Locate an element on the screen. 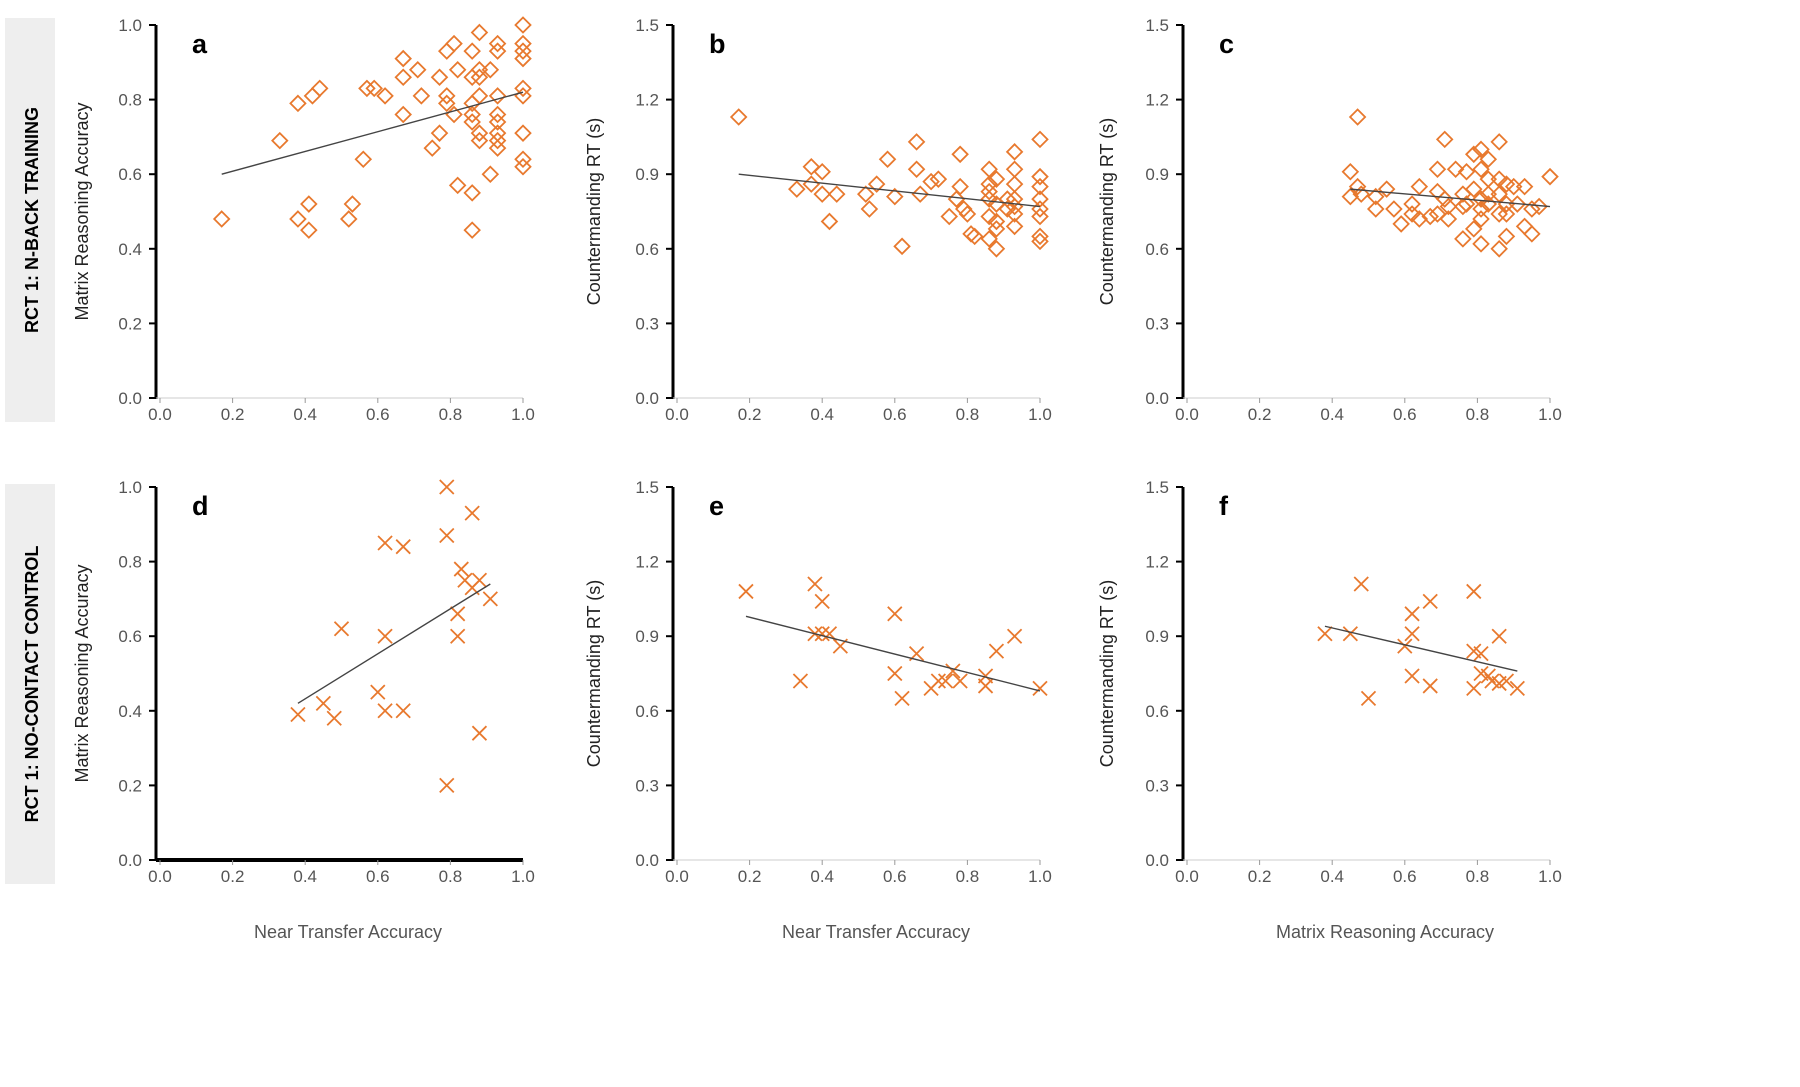 This screenshot has height=1087, width=1800. trend-line is located at coordinates (1421, 648).